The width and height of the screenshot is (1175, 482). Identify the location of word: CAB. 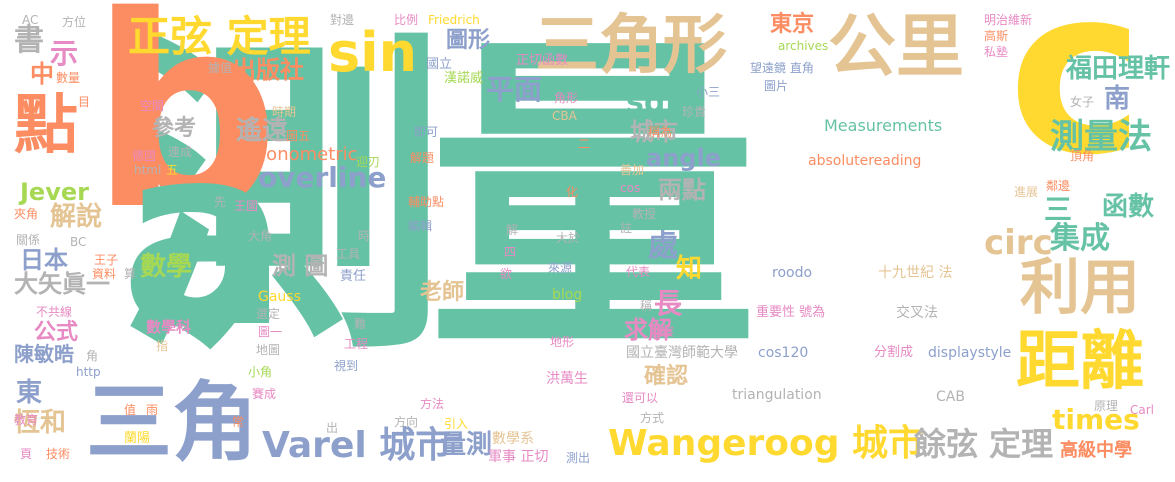
(950, 397).